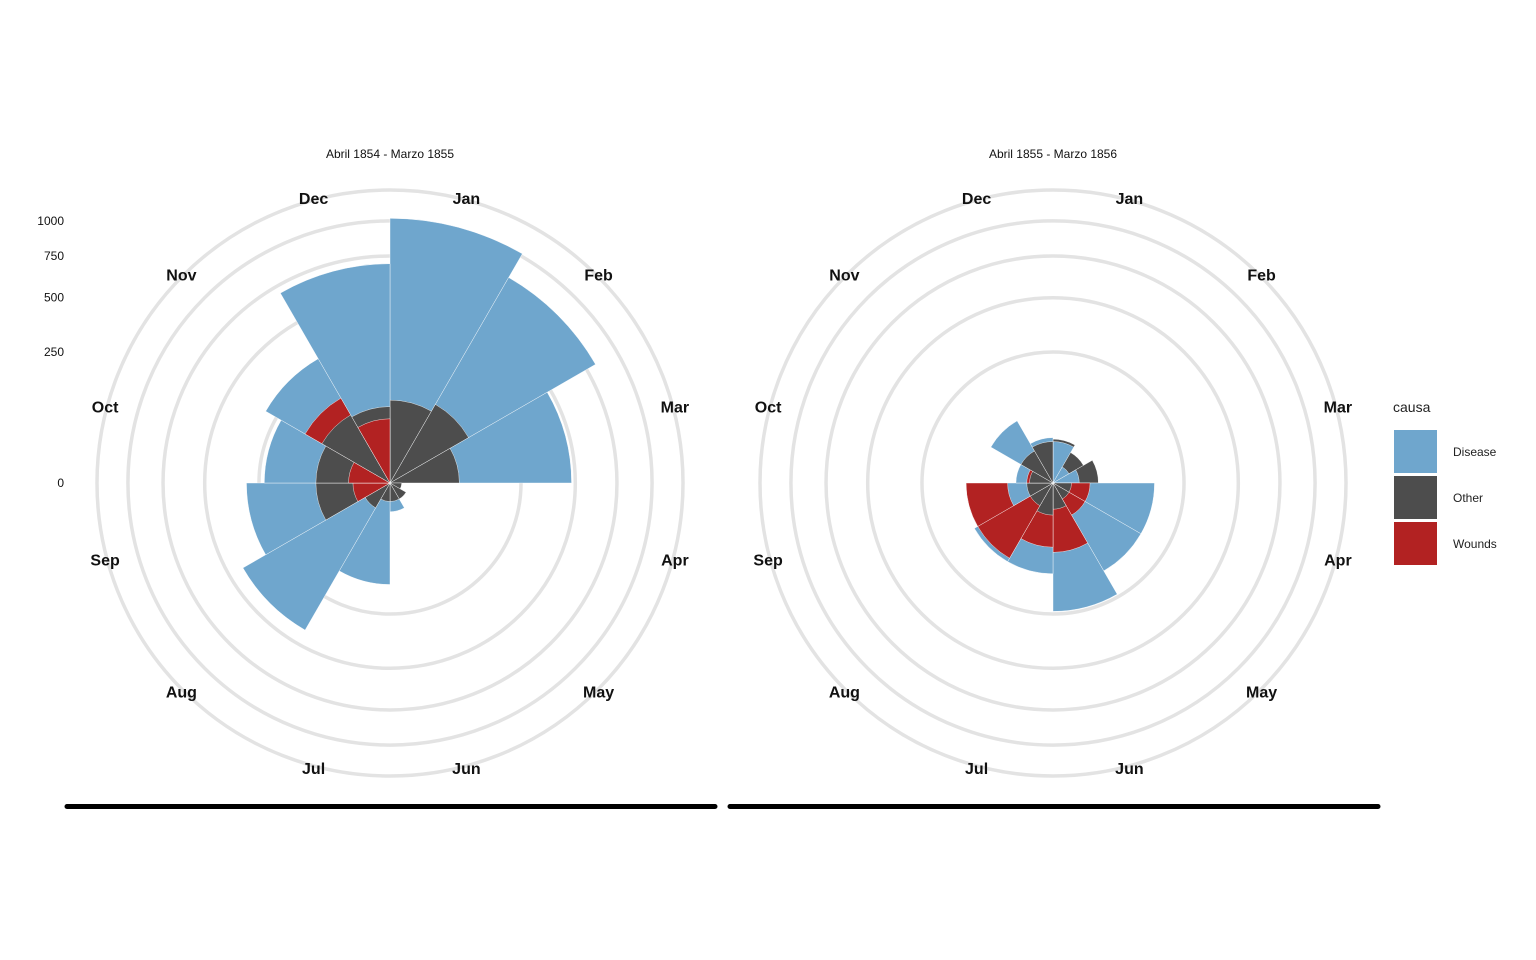  Describe the element at coordinates (54, 256) in the screenshot. I see `radial-tick-label: 750` at that location.